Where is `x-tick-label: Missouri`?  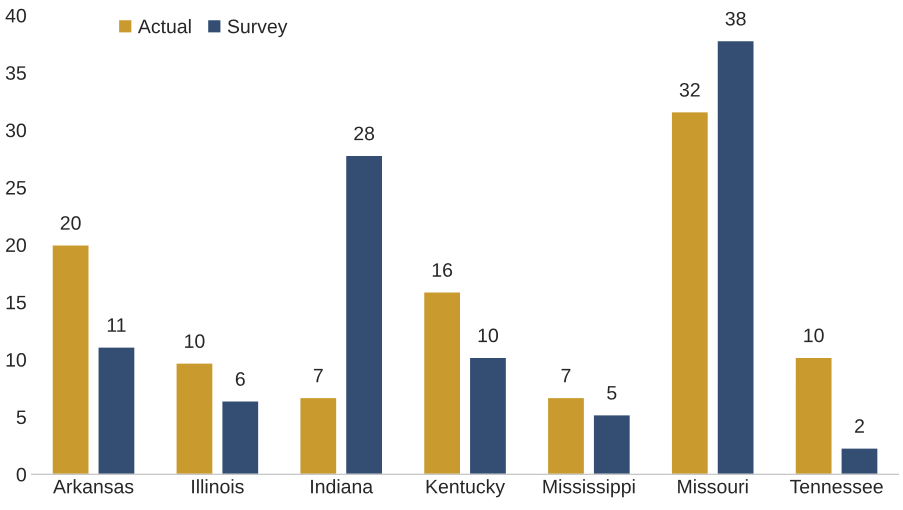
x-tick-label: Missouri is located at coordinates (713, 486).